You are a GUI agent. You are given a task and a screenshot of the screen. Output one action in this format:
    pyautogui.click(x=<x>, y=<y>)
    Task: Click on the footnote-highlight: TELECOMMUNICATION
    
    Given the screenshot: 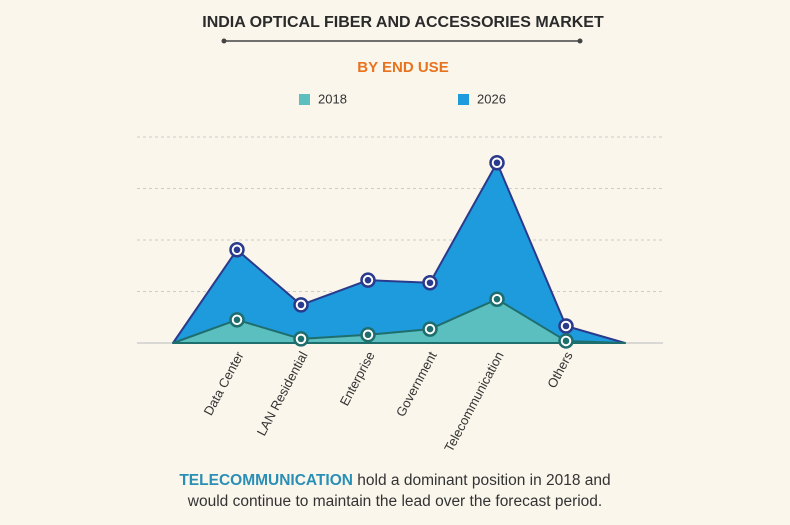 What is the action you would take?
    pyautogui.click(x=266, y=480)
    